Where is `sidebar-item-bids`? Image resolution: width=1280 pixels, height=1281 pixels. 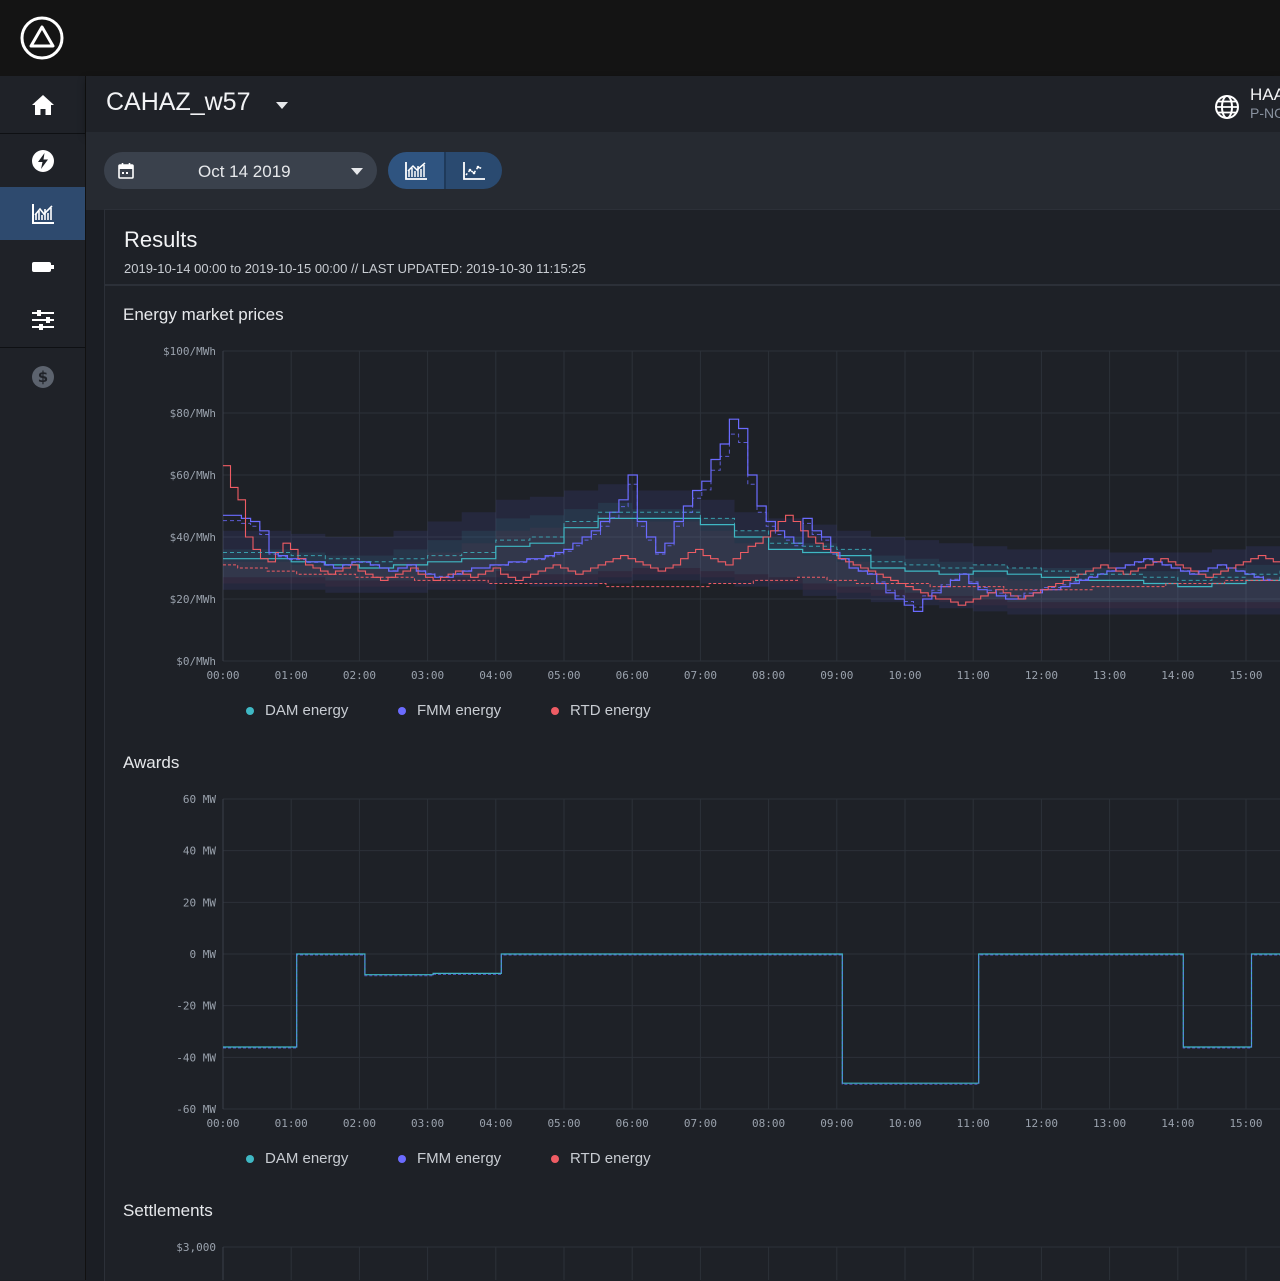
sidebar-item-bids is located at coordinates (42, 160).